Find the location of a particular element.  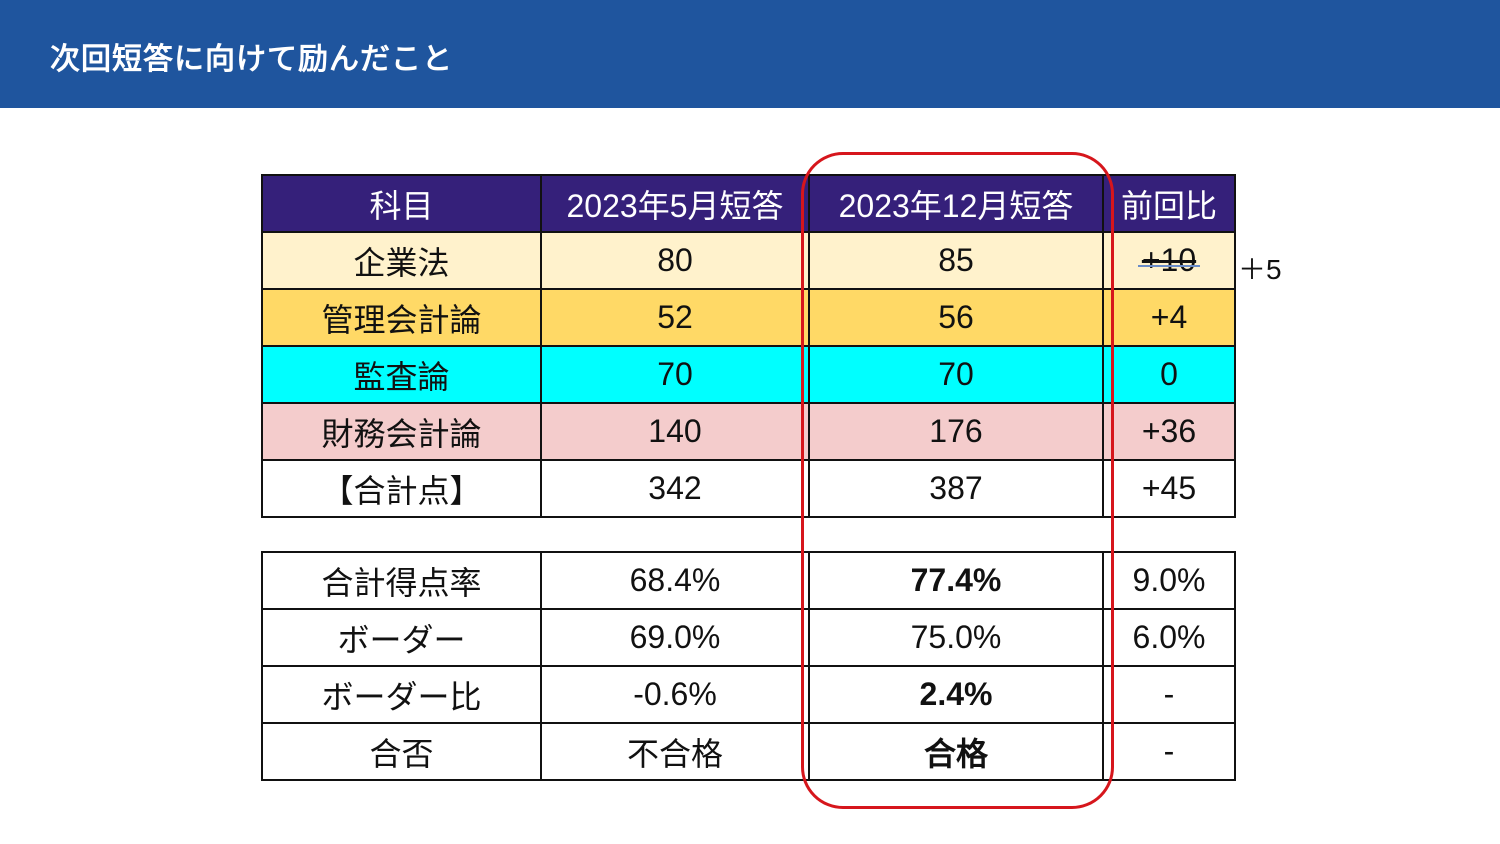

label-cell: 合否 is located at coordinates (401, 751).